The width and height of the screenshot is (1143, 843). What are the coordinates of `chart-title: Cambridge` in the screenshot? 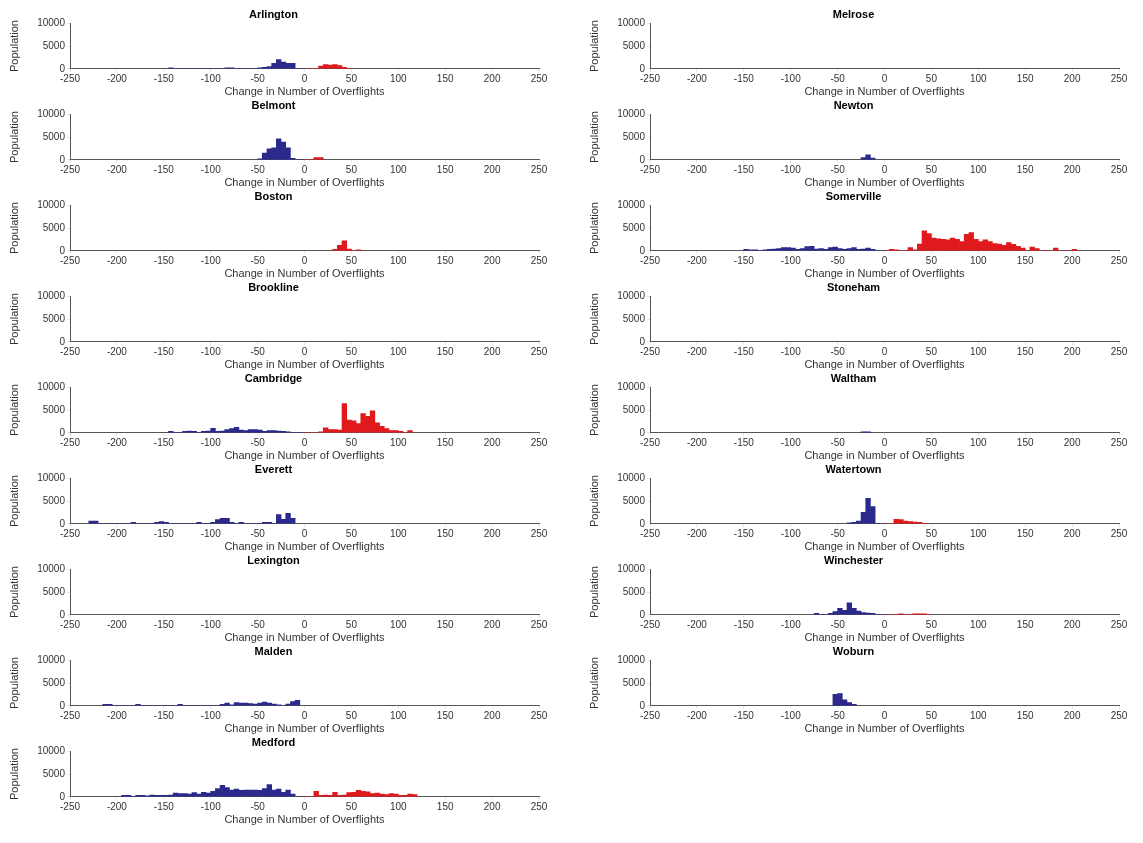 It's located at (273, 377).